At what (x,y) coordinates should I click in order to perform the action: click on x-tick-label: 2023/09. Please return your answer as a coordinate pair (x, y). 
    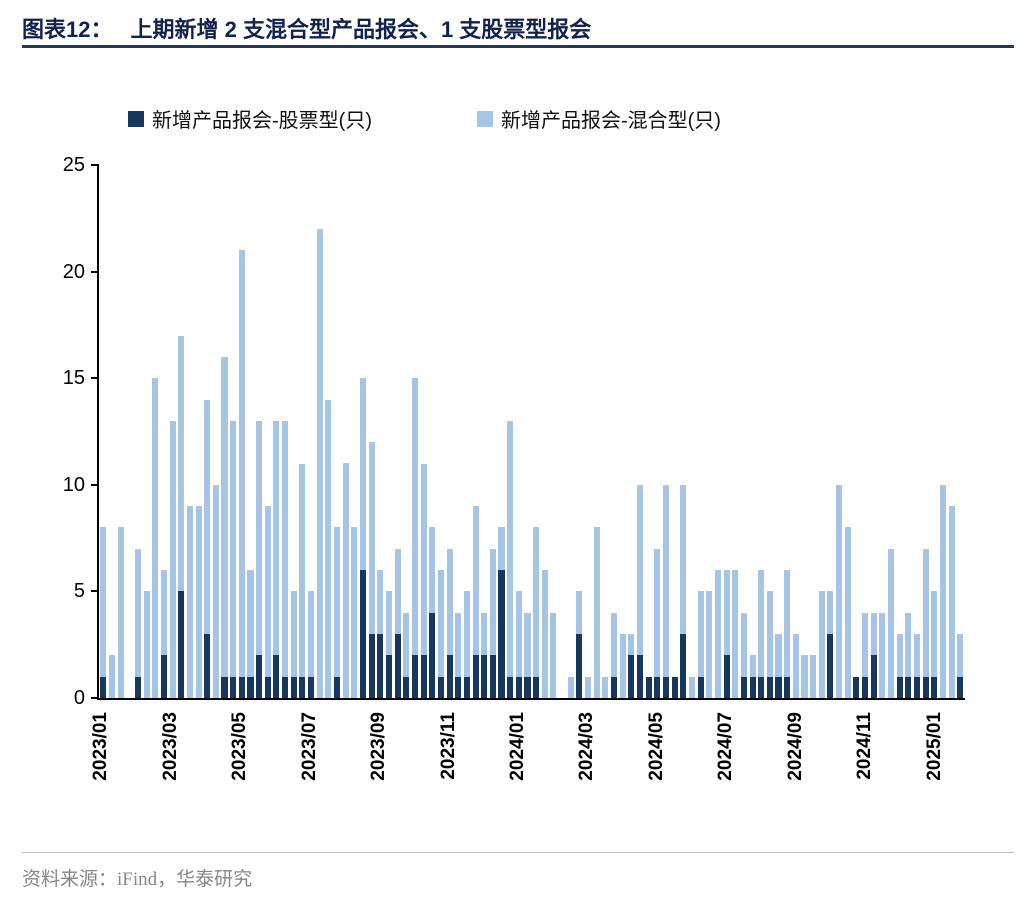
    Looking at the image, I should click on (379, 746).